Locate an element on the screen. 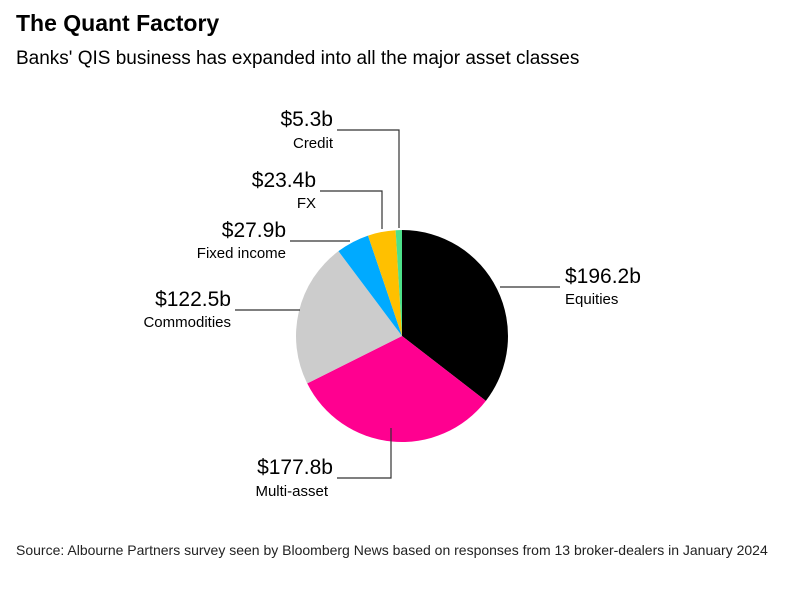 This screenshot has height=591, width=791. pie-slice-fixed-income is located at coordinates (370, 285).